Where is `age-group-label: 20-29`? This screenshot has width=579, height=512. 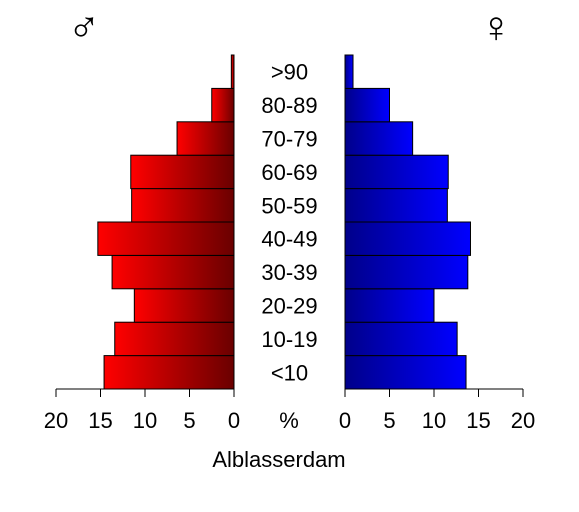
age-group-label: 20-29 is located at coordinates (289, 306).